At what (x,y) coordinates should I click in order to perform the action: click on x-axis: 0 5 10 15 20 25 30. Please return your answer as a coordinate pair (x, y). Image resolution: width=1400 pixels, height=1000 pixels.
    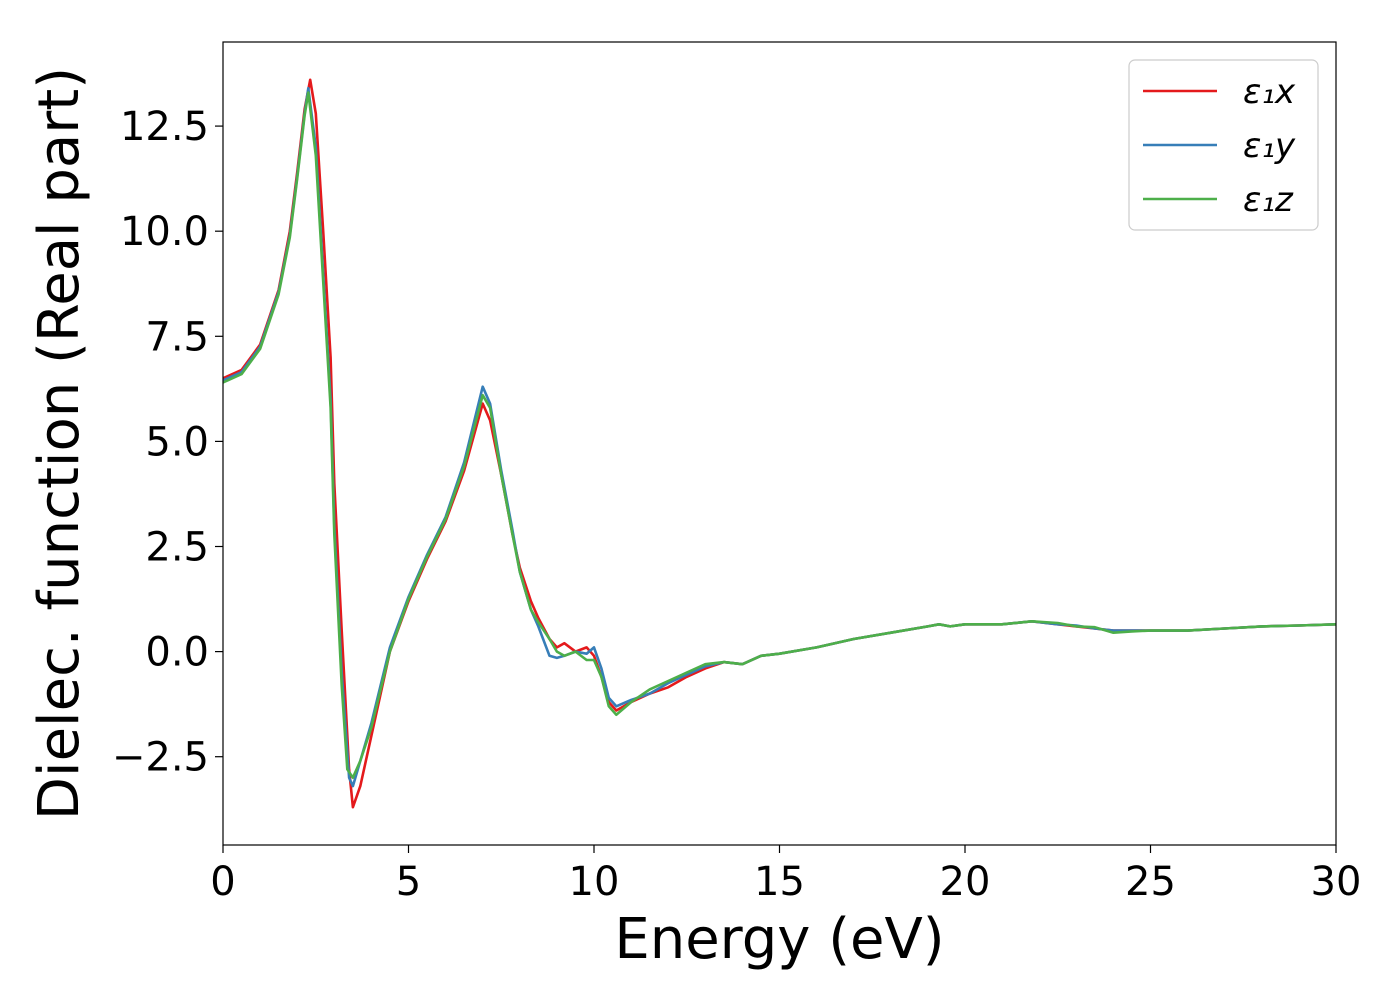
    Looking at the image, I should click on (785, 875).